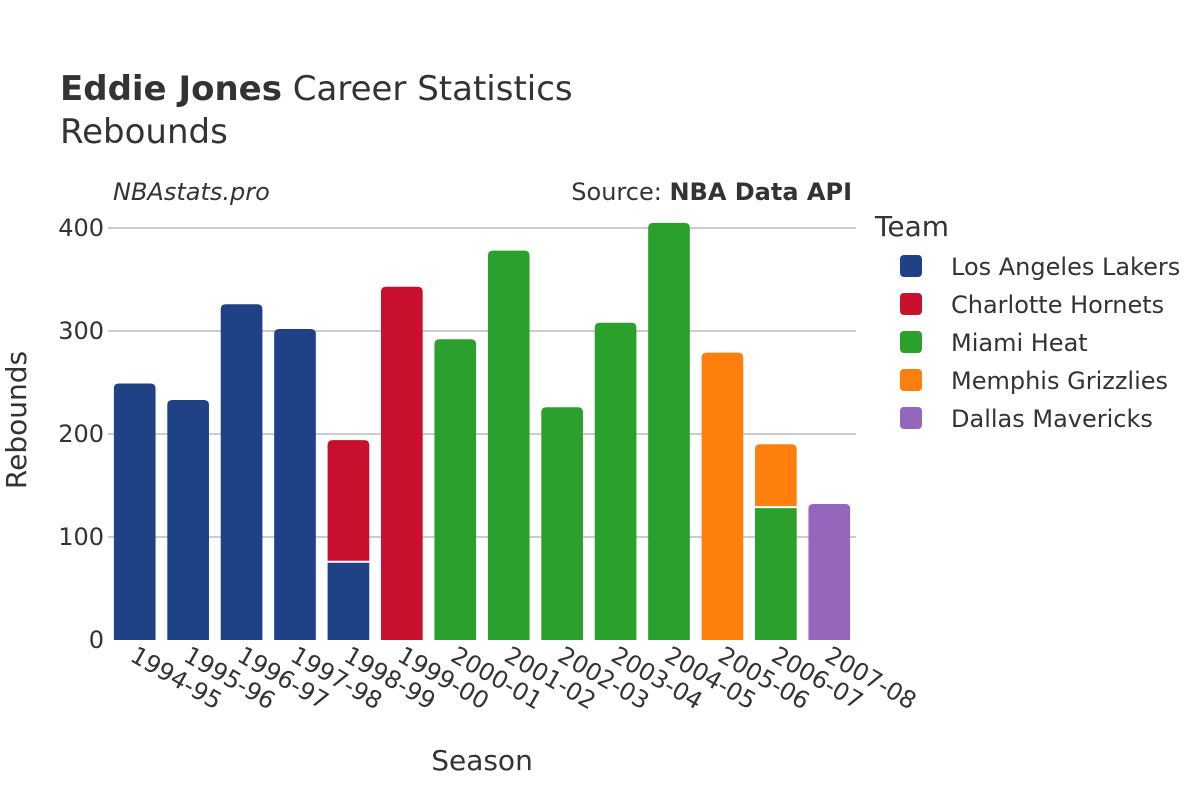  What do you see at coordinates (482, 760) in the screenshot?
I see `x-axis-title: Season` at bounding box center [482, 760].